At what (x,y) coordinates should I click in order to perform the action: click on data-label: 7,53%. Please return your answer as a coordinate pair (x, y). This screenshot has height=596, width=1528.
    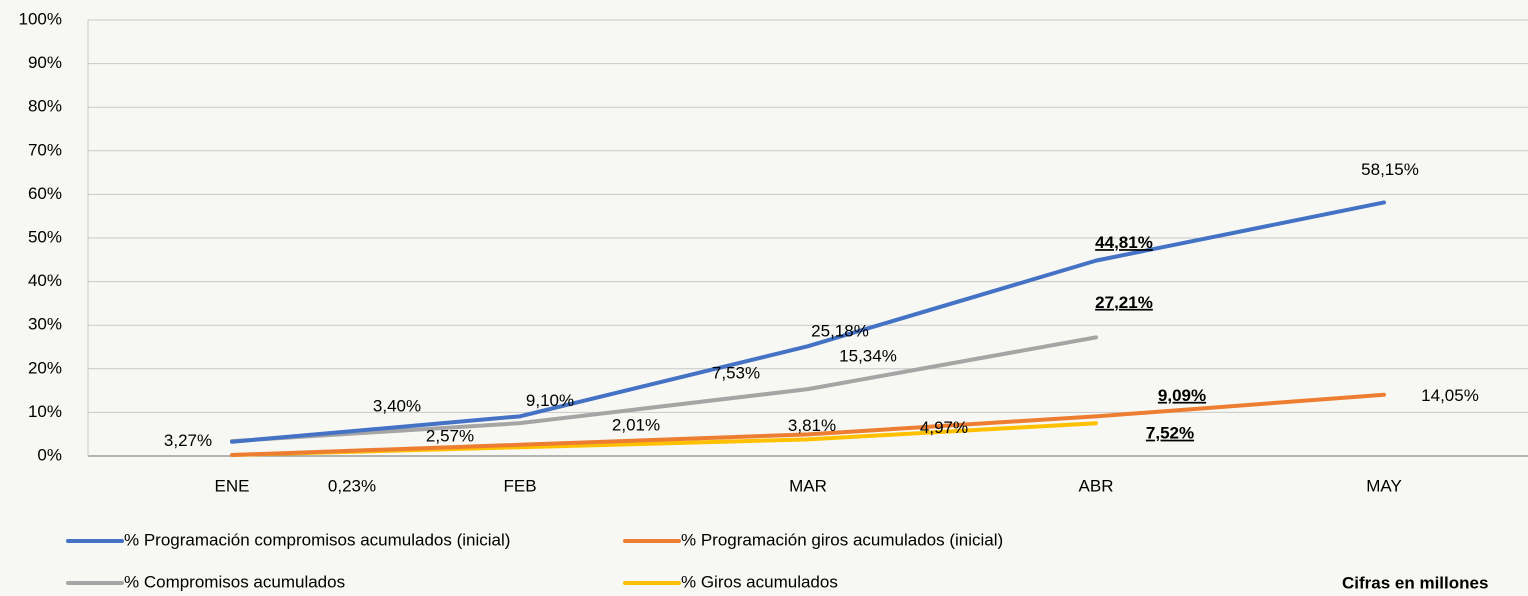
    Looking at the image, I should click on (736, 373).